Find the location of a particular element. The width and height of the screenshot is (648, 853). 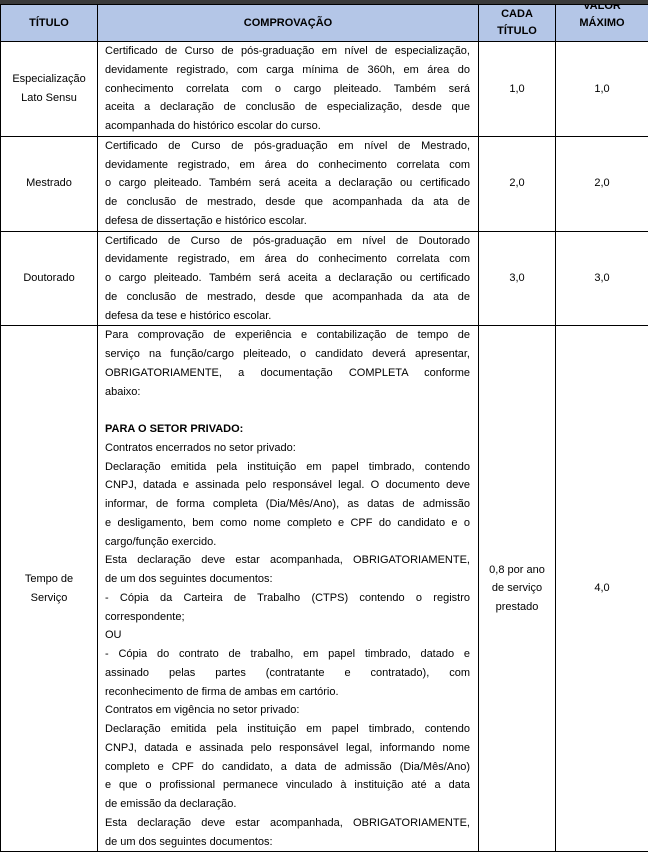

titulo-line: Mestrado is located at coordinates (49, 183).